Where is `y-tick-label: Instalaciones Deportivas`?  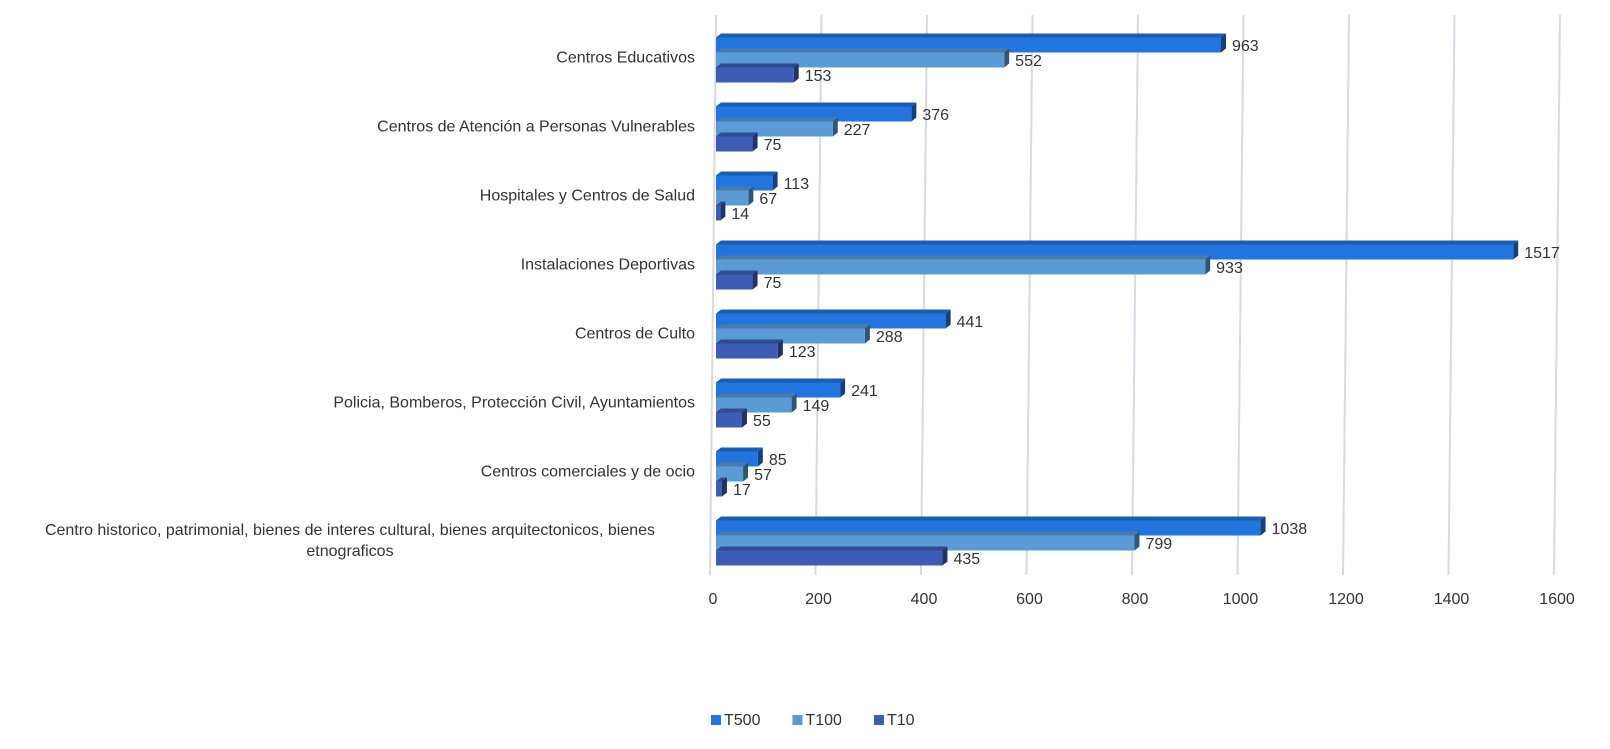 y-tick-label: Instalaciones Deportivas is located at coordinates (607, 265).